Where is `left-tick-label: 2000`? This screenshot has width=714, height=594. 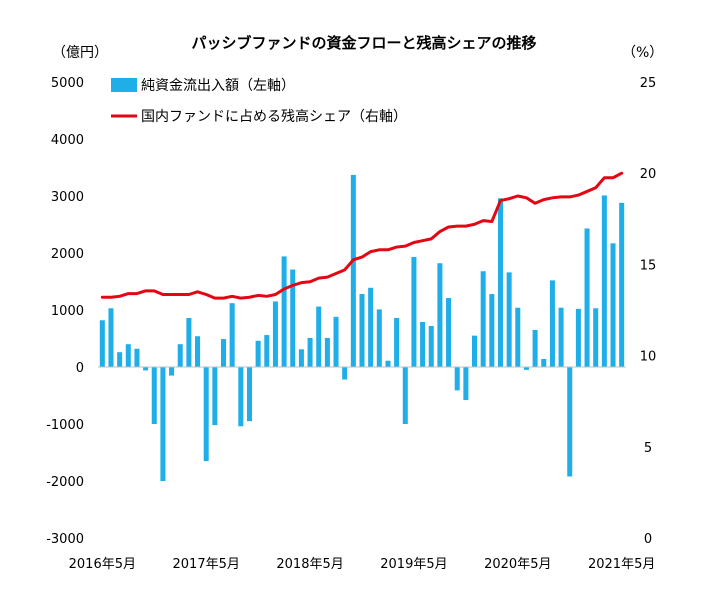
left-tick-label: 2000 is located at coordinates (67, 254).